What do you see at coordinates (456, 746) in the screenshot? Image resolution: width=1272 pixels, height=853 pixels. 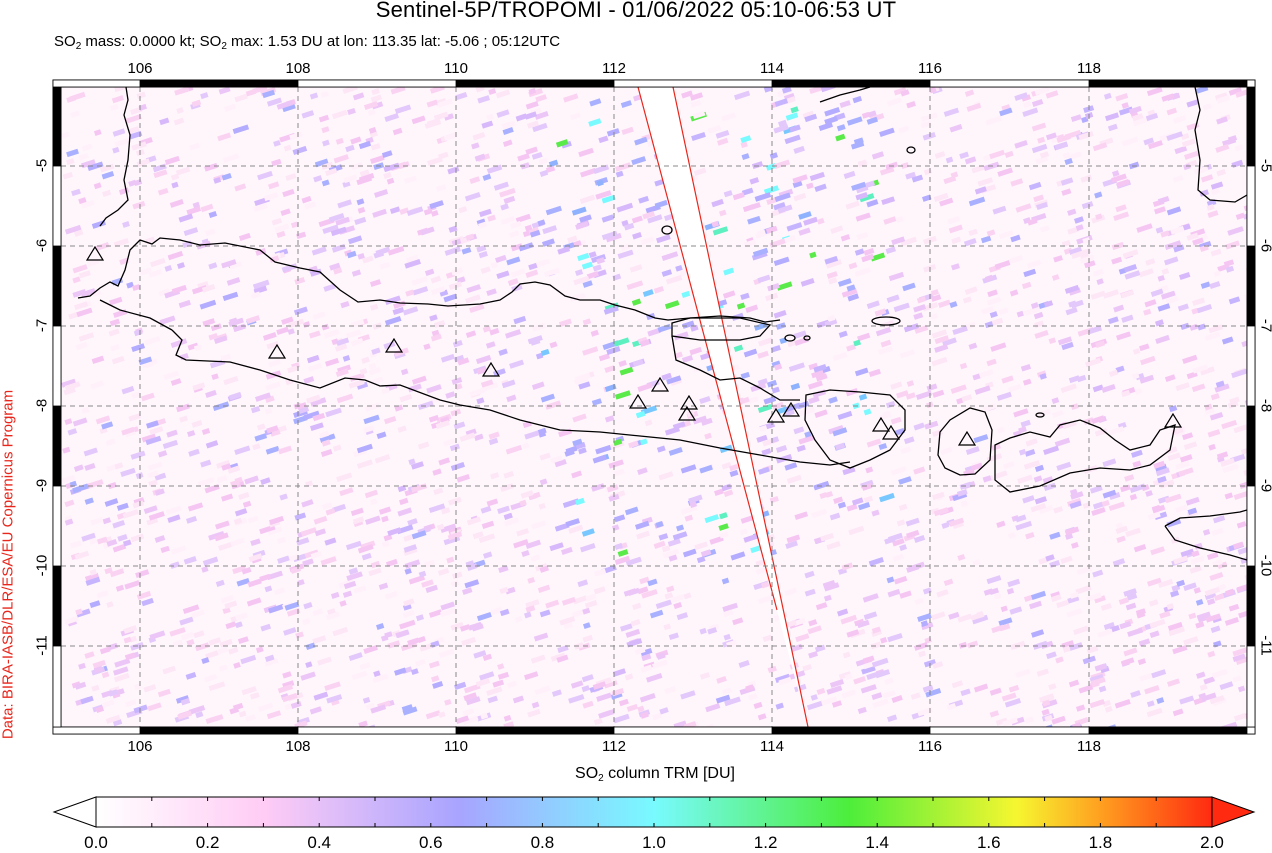 I see `lon-tick-bottom: 110` at bounding box center [456, 746].